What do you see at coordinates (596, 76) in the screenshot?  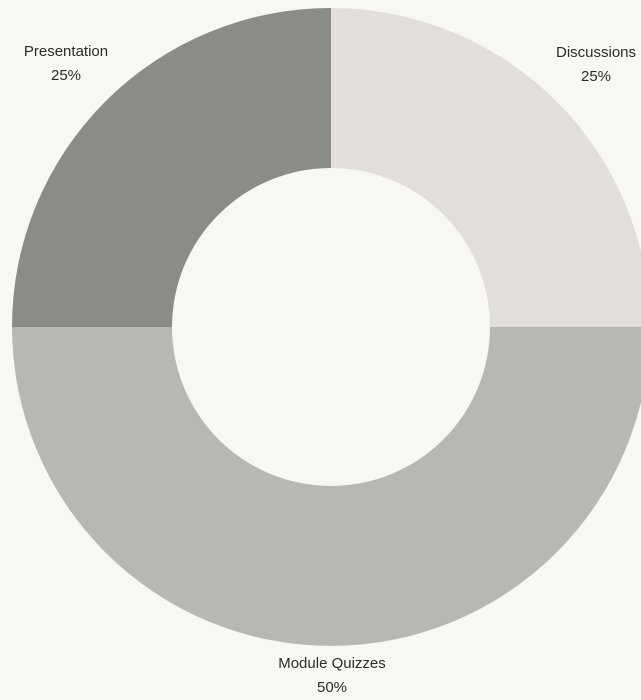 I see `slice-value-discussions: 25%` at bounding box center [596, 76].